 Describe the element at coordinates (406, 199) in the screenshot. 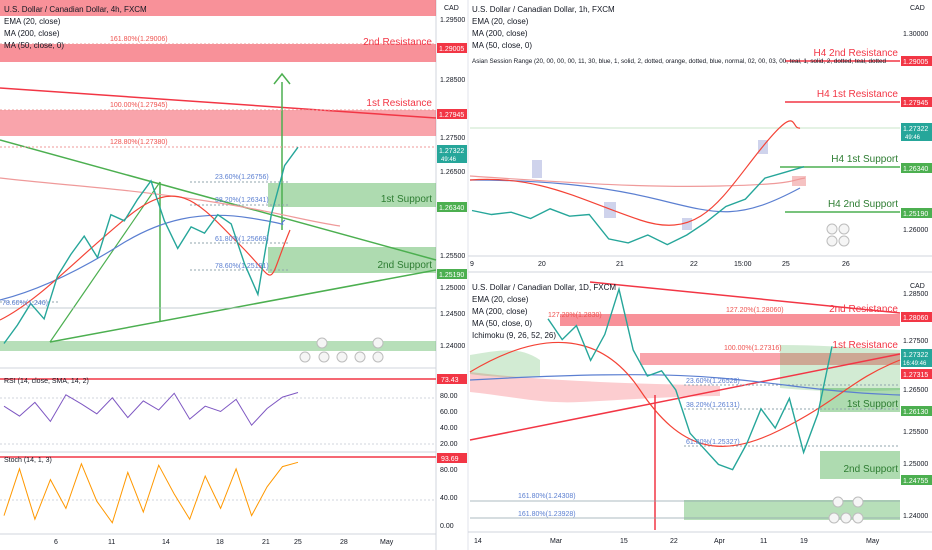

I see `label-sup1: 1st Support` at that location.